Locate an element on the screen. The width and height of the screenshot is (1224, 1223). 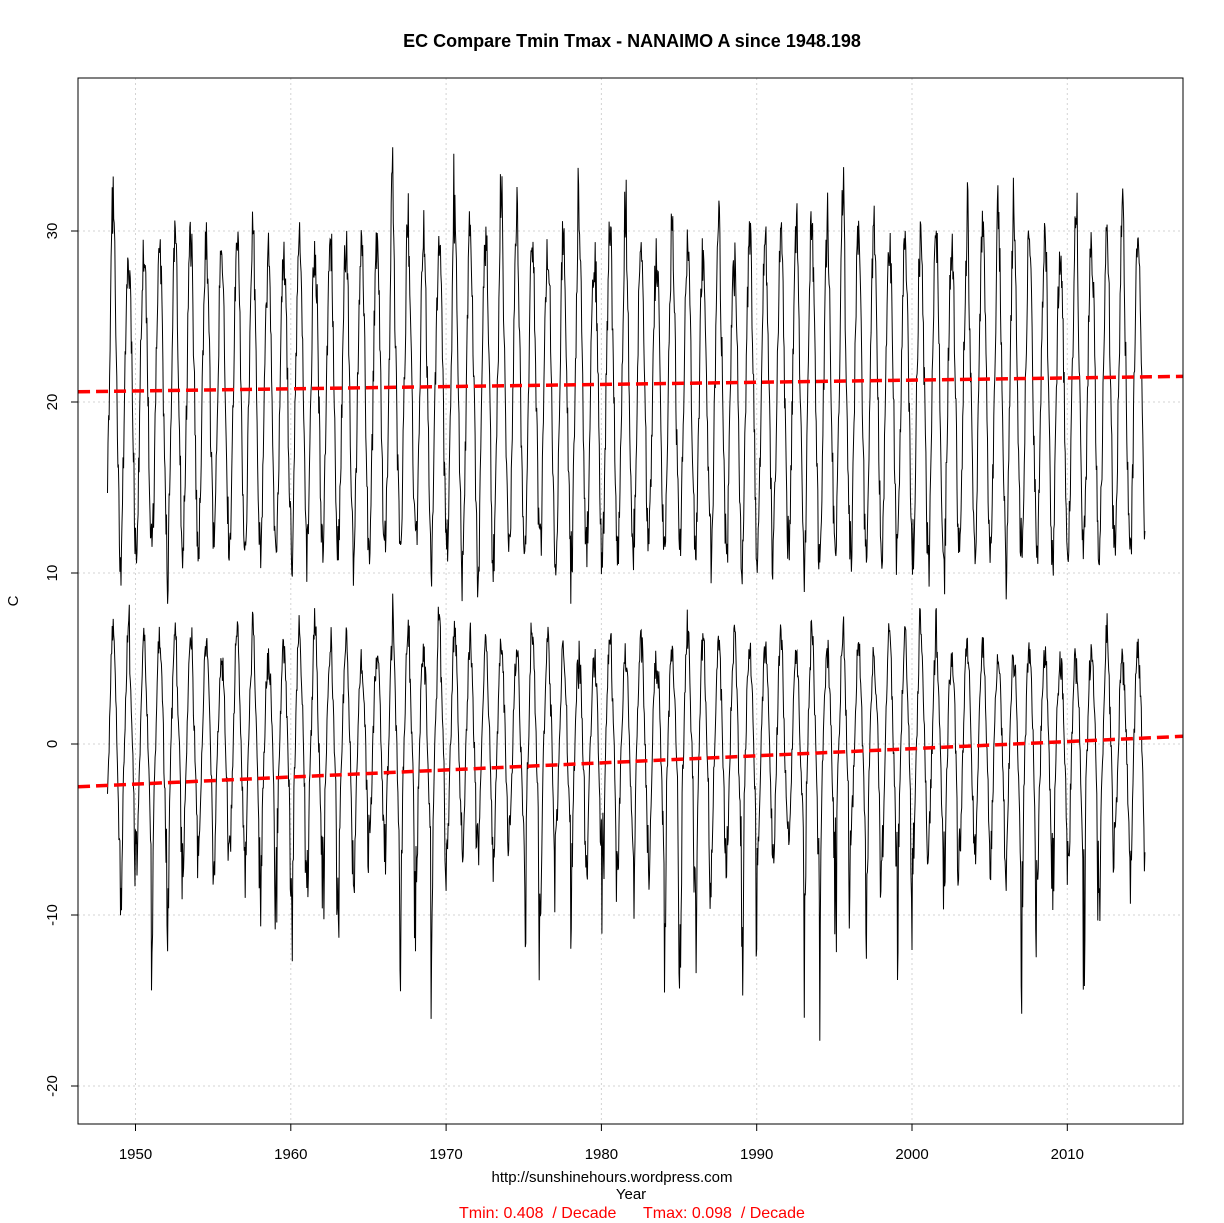
x-tick-label: 2000 is located at coordinates (911, 1154).